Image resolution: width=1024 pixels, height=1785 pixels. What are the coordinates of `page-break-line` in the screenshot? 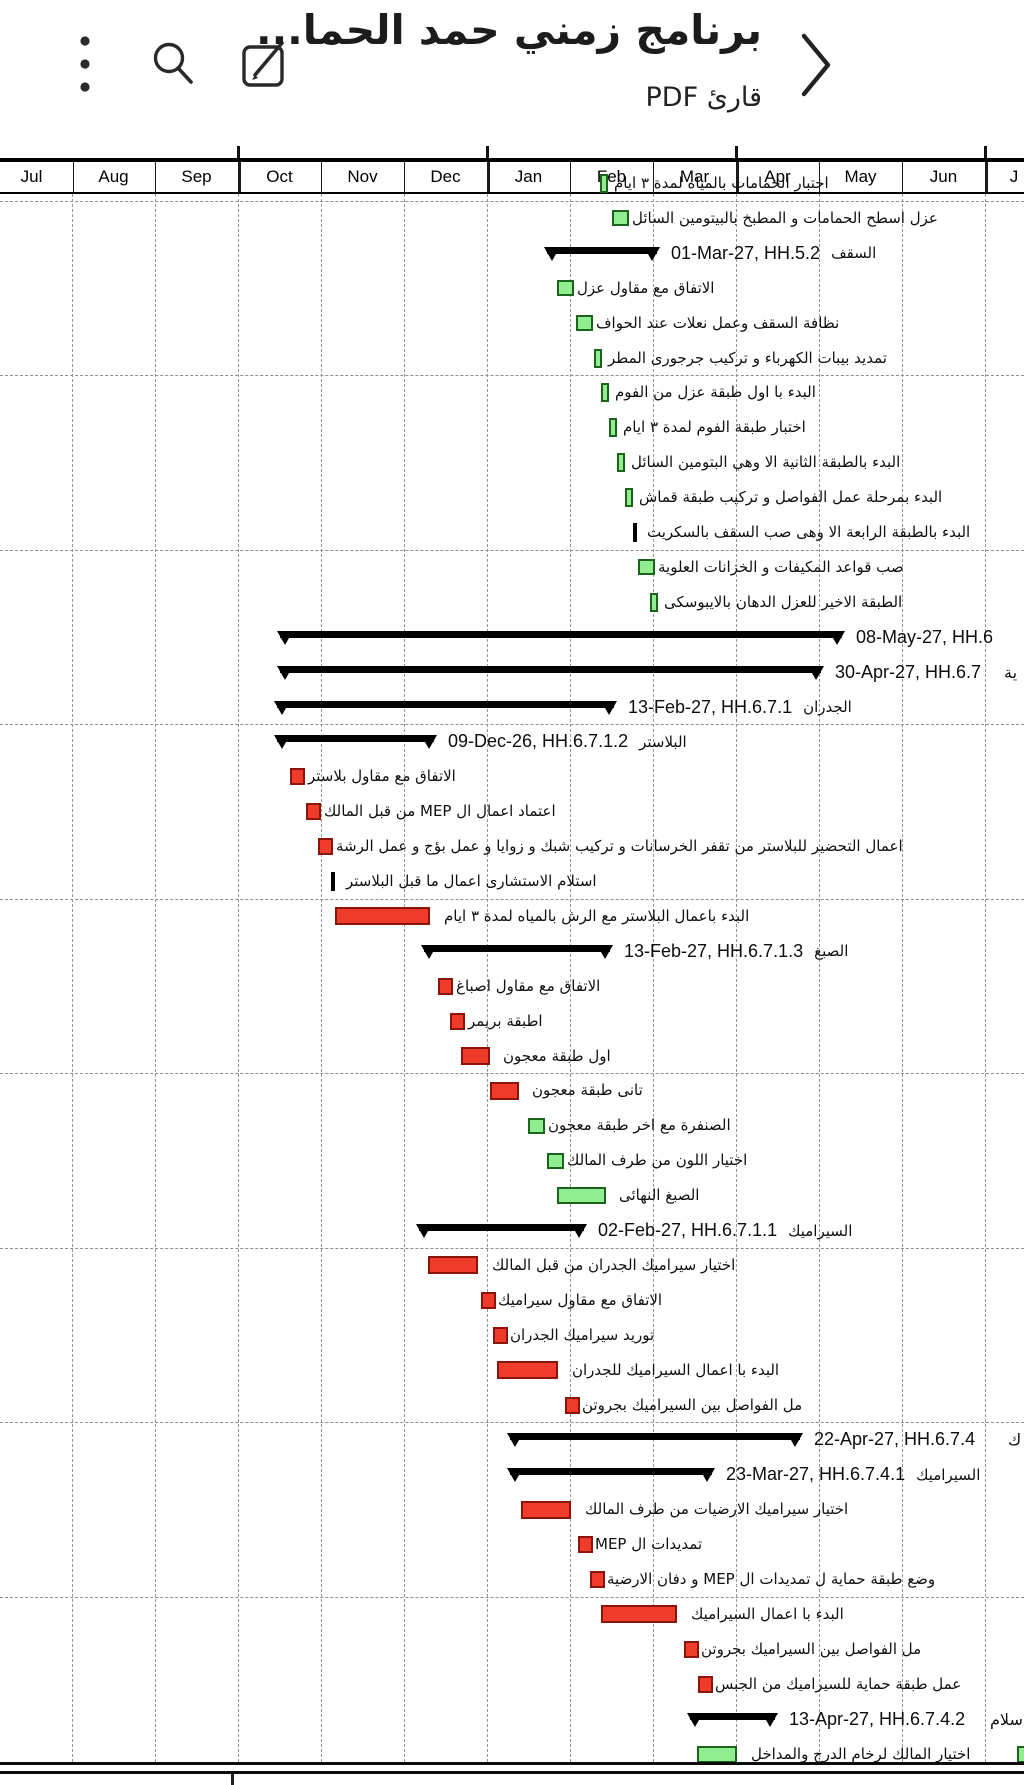 It's located at (512, 1772).